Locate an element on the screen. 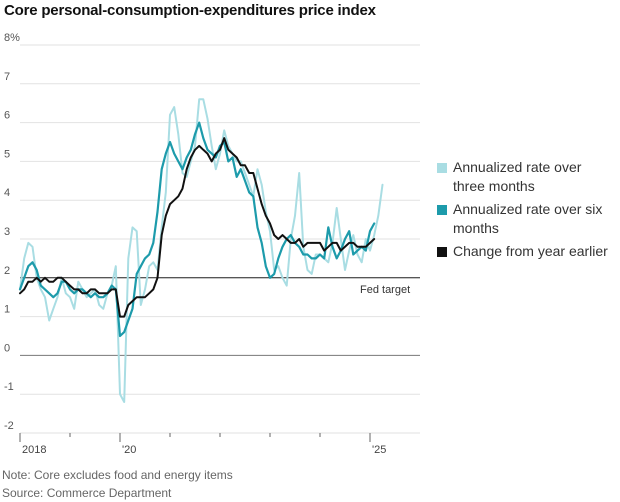 This screenshot has height=502, width=620. legend-item-six-months: Annualized rate over six months is located at coordinates (528, 219).